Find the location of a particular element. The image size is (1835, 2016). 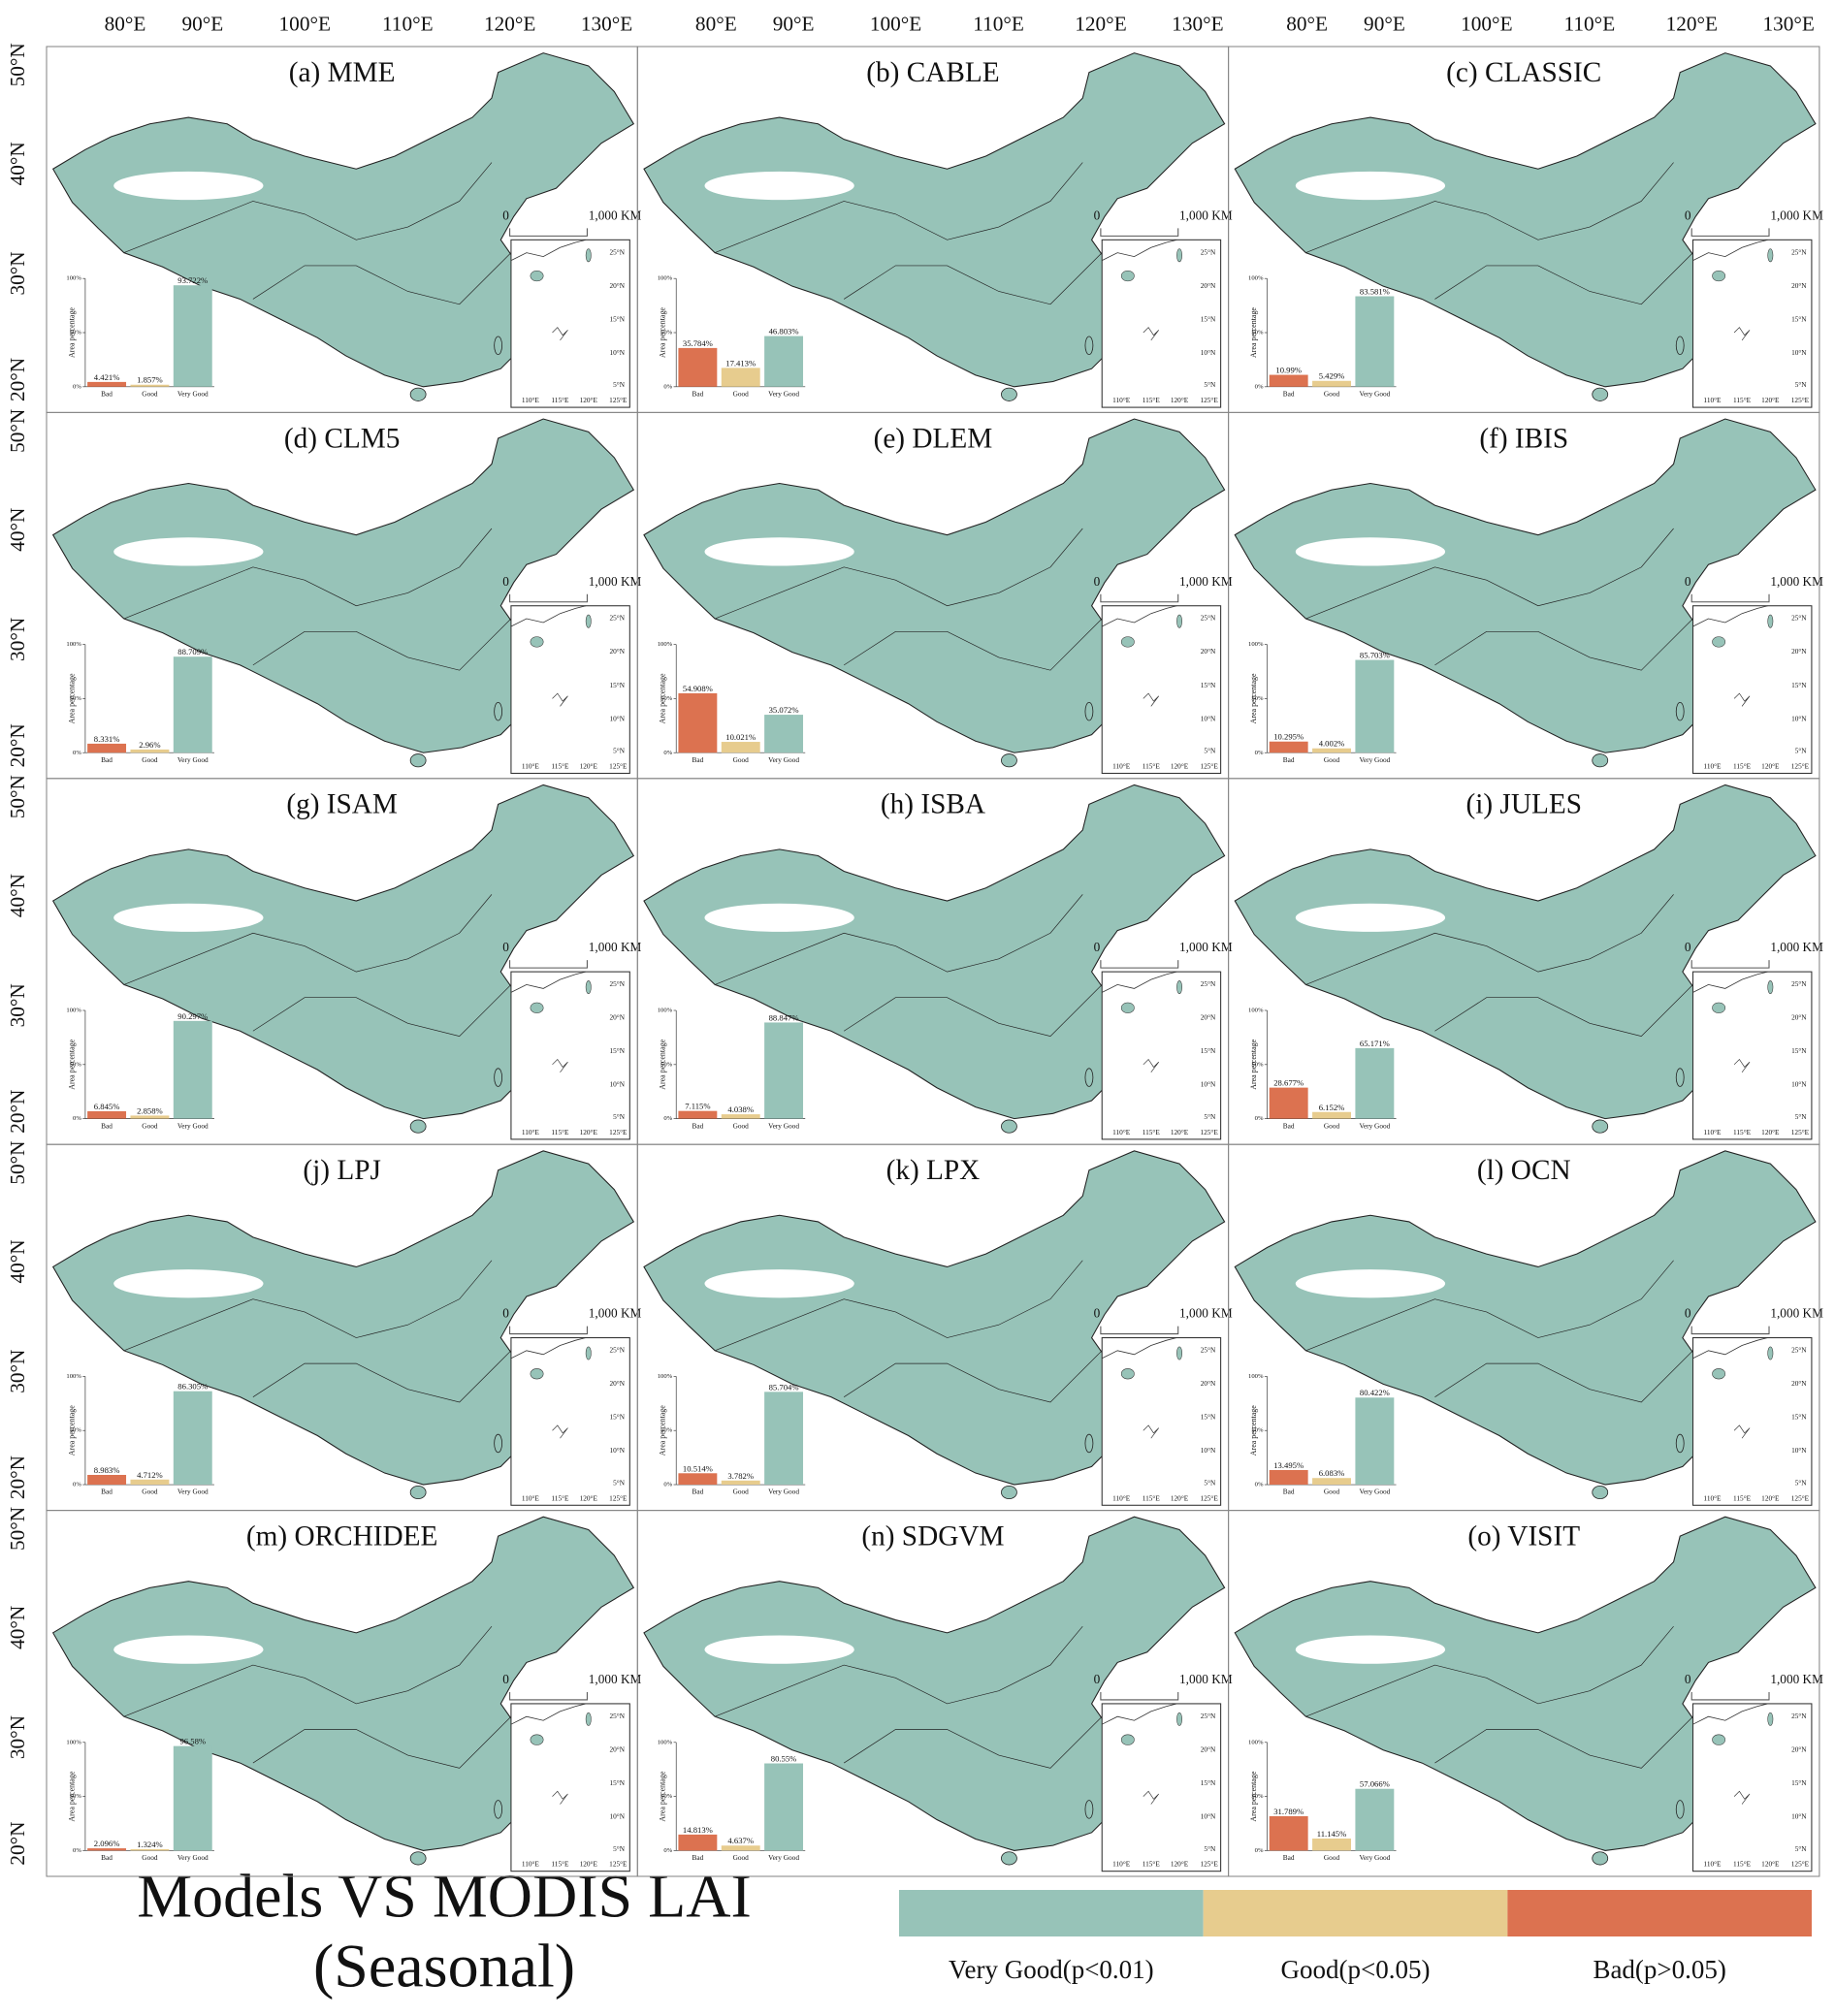

scale-label: 1,000 KM is located at coordinates (615, 581).